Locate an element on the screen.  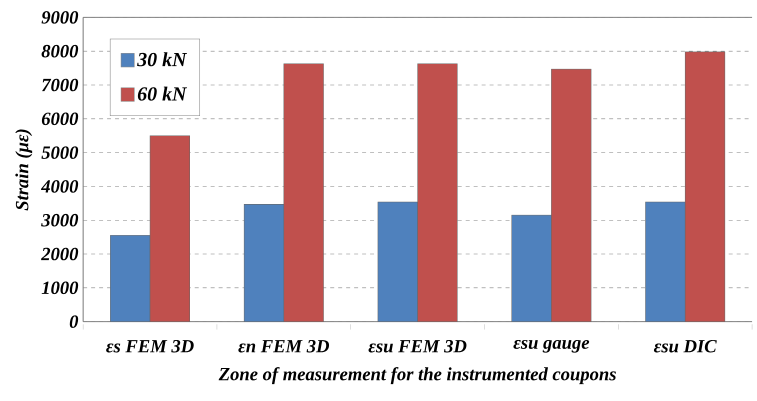
y-tick-label: 6000 is located at coordinates (60, 119).